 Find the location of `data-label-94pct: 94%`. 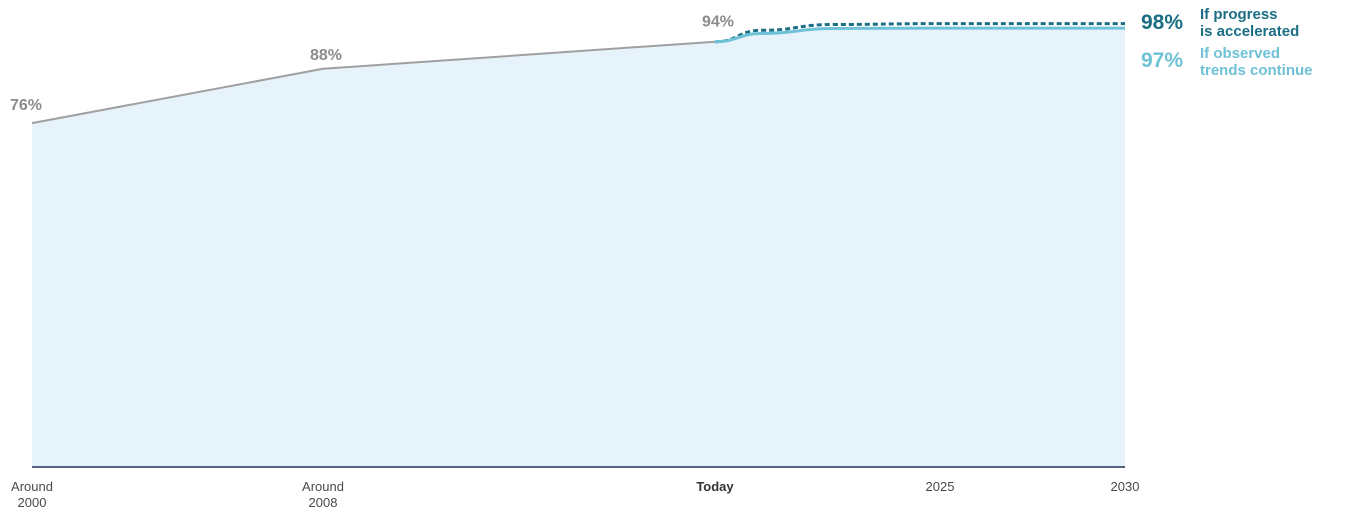

data-label-94pct: 94% is located at coordinates (718, 22).